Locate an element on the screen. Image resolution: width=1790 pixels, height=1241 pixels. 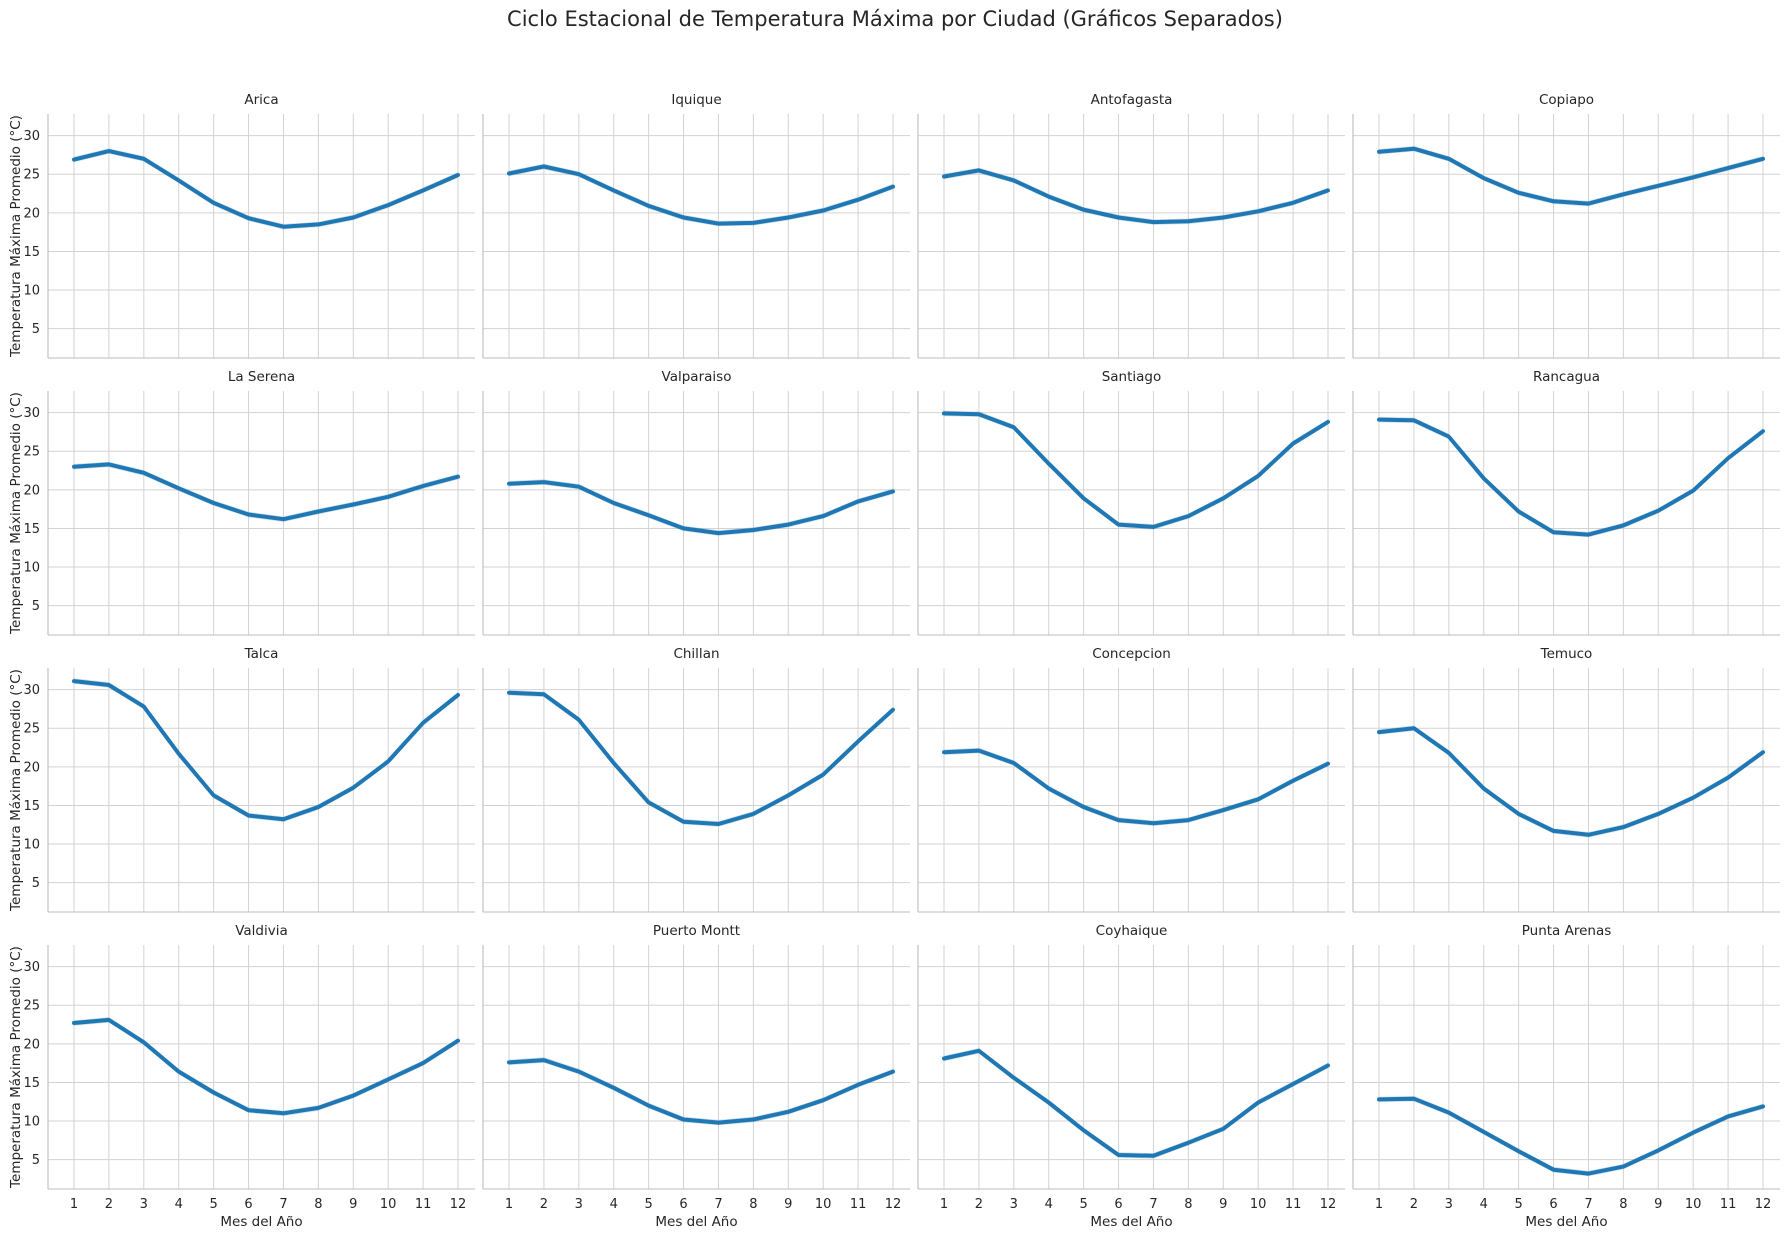
facet-panel: Santiago is located at coordinates (1131, 502).